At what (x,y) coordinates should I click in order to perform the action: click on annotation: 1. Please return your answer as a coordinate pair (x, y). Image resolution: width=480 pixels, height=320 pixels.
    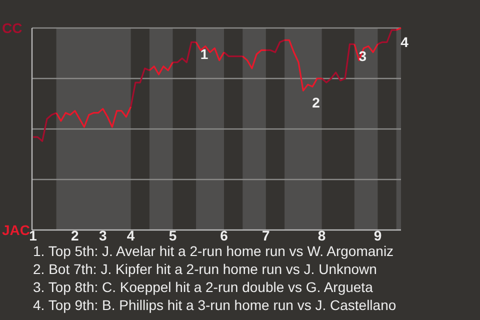
    Looking at the image, I should click on (204, 54).